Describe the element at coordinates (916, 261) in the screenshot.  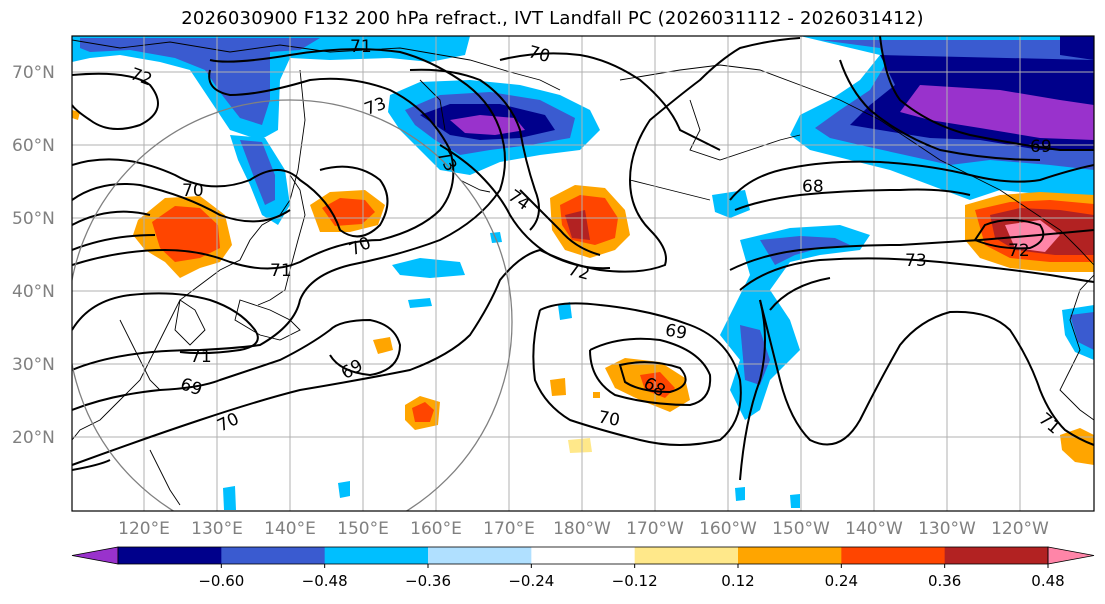
I see `contour-label: 73` at that location.